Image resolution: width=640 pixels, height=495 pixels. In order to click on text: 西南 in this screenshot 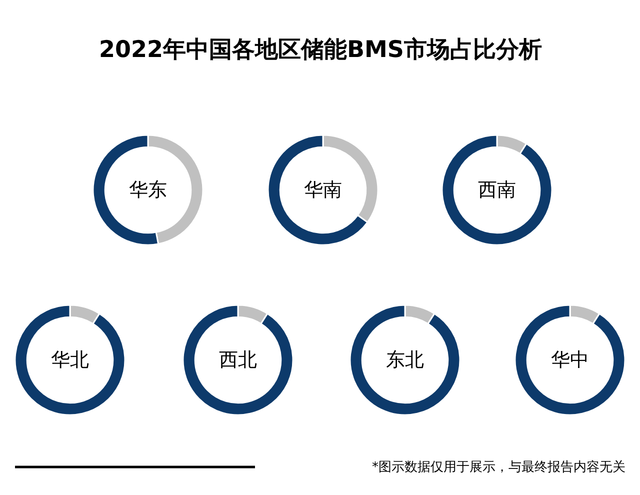, I will do `click(497, 190)`.